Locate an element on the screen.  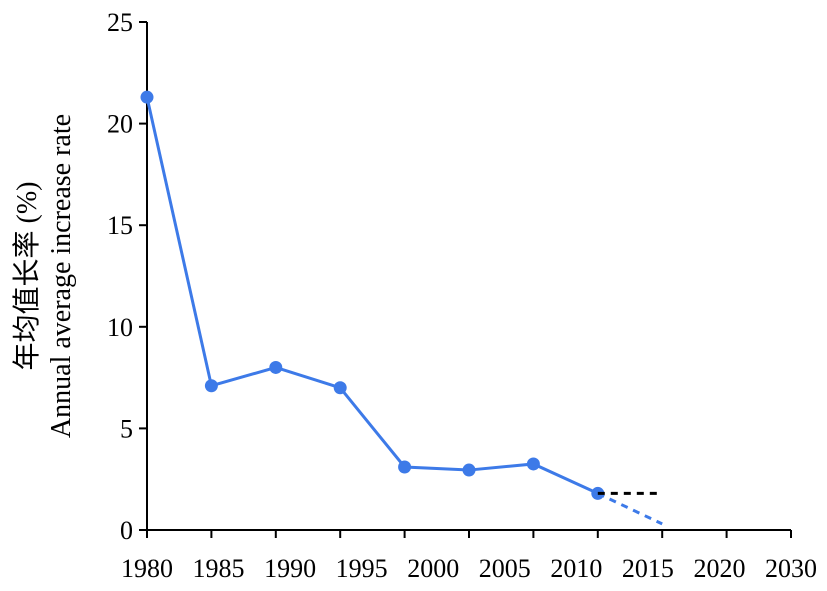
x-tick-label: 2000 is located at coordinates (433, 568).